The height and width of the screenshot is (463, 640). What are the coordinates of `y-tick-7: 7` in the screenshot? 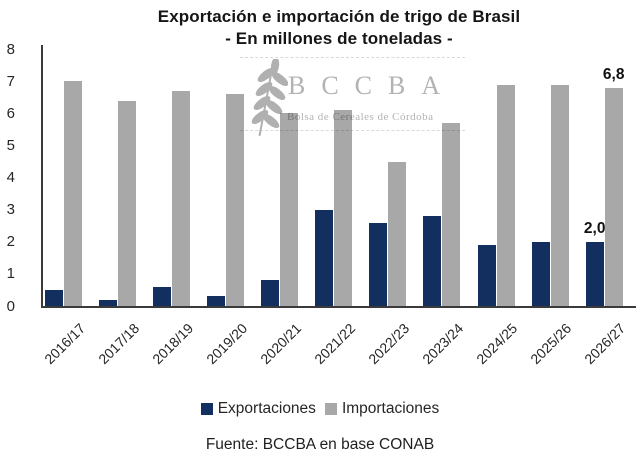 It's located at (10, 81).